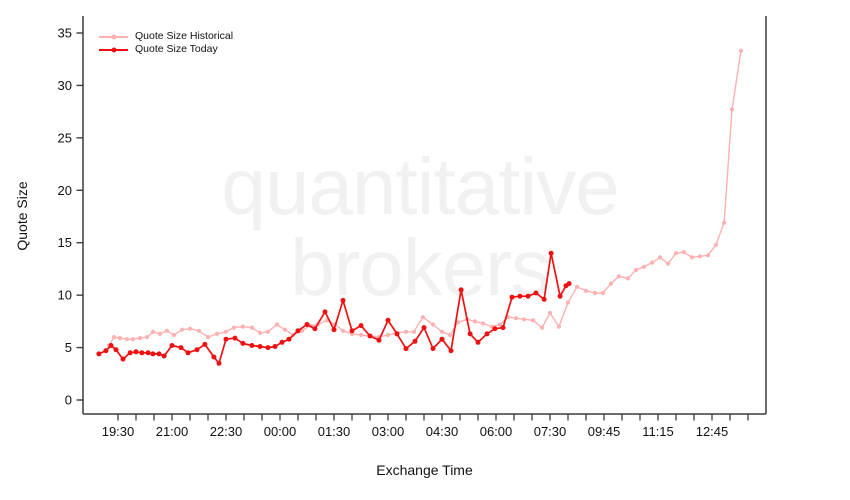 The height and width of the screenshot is (500, 850). I want to click on legend-item-today: Quote Size Today, so click(166, 49).